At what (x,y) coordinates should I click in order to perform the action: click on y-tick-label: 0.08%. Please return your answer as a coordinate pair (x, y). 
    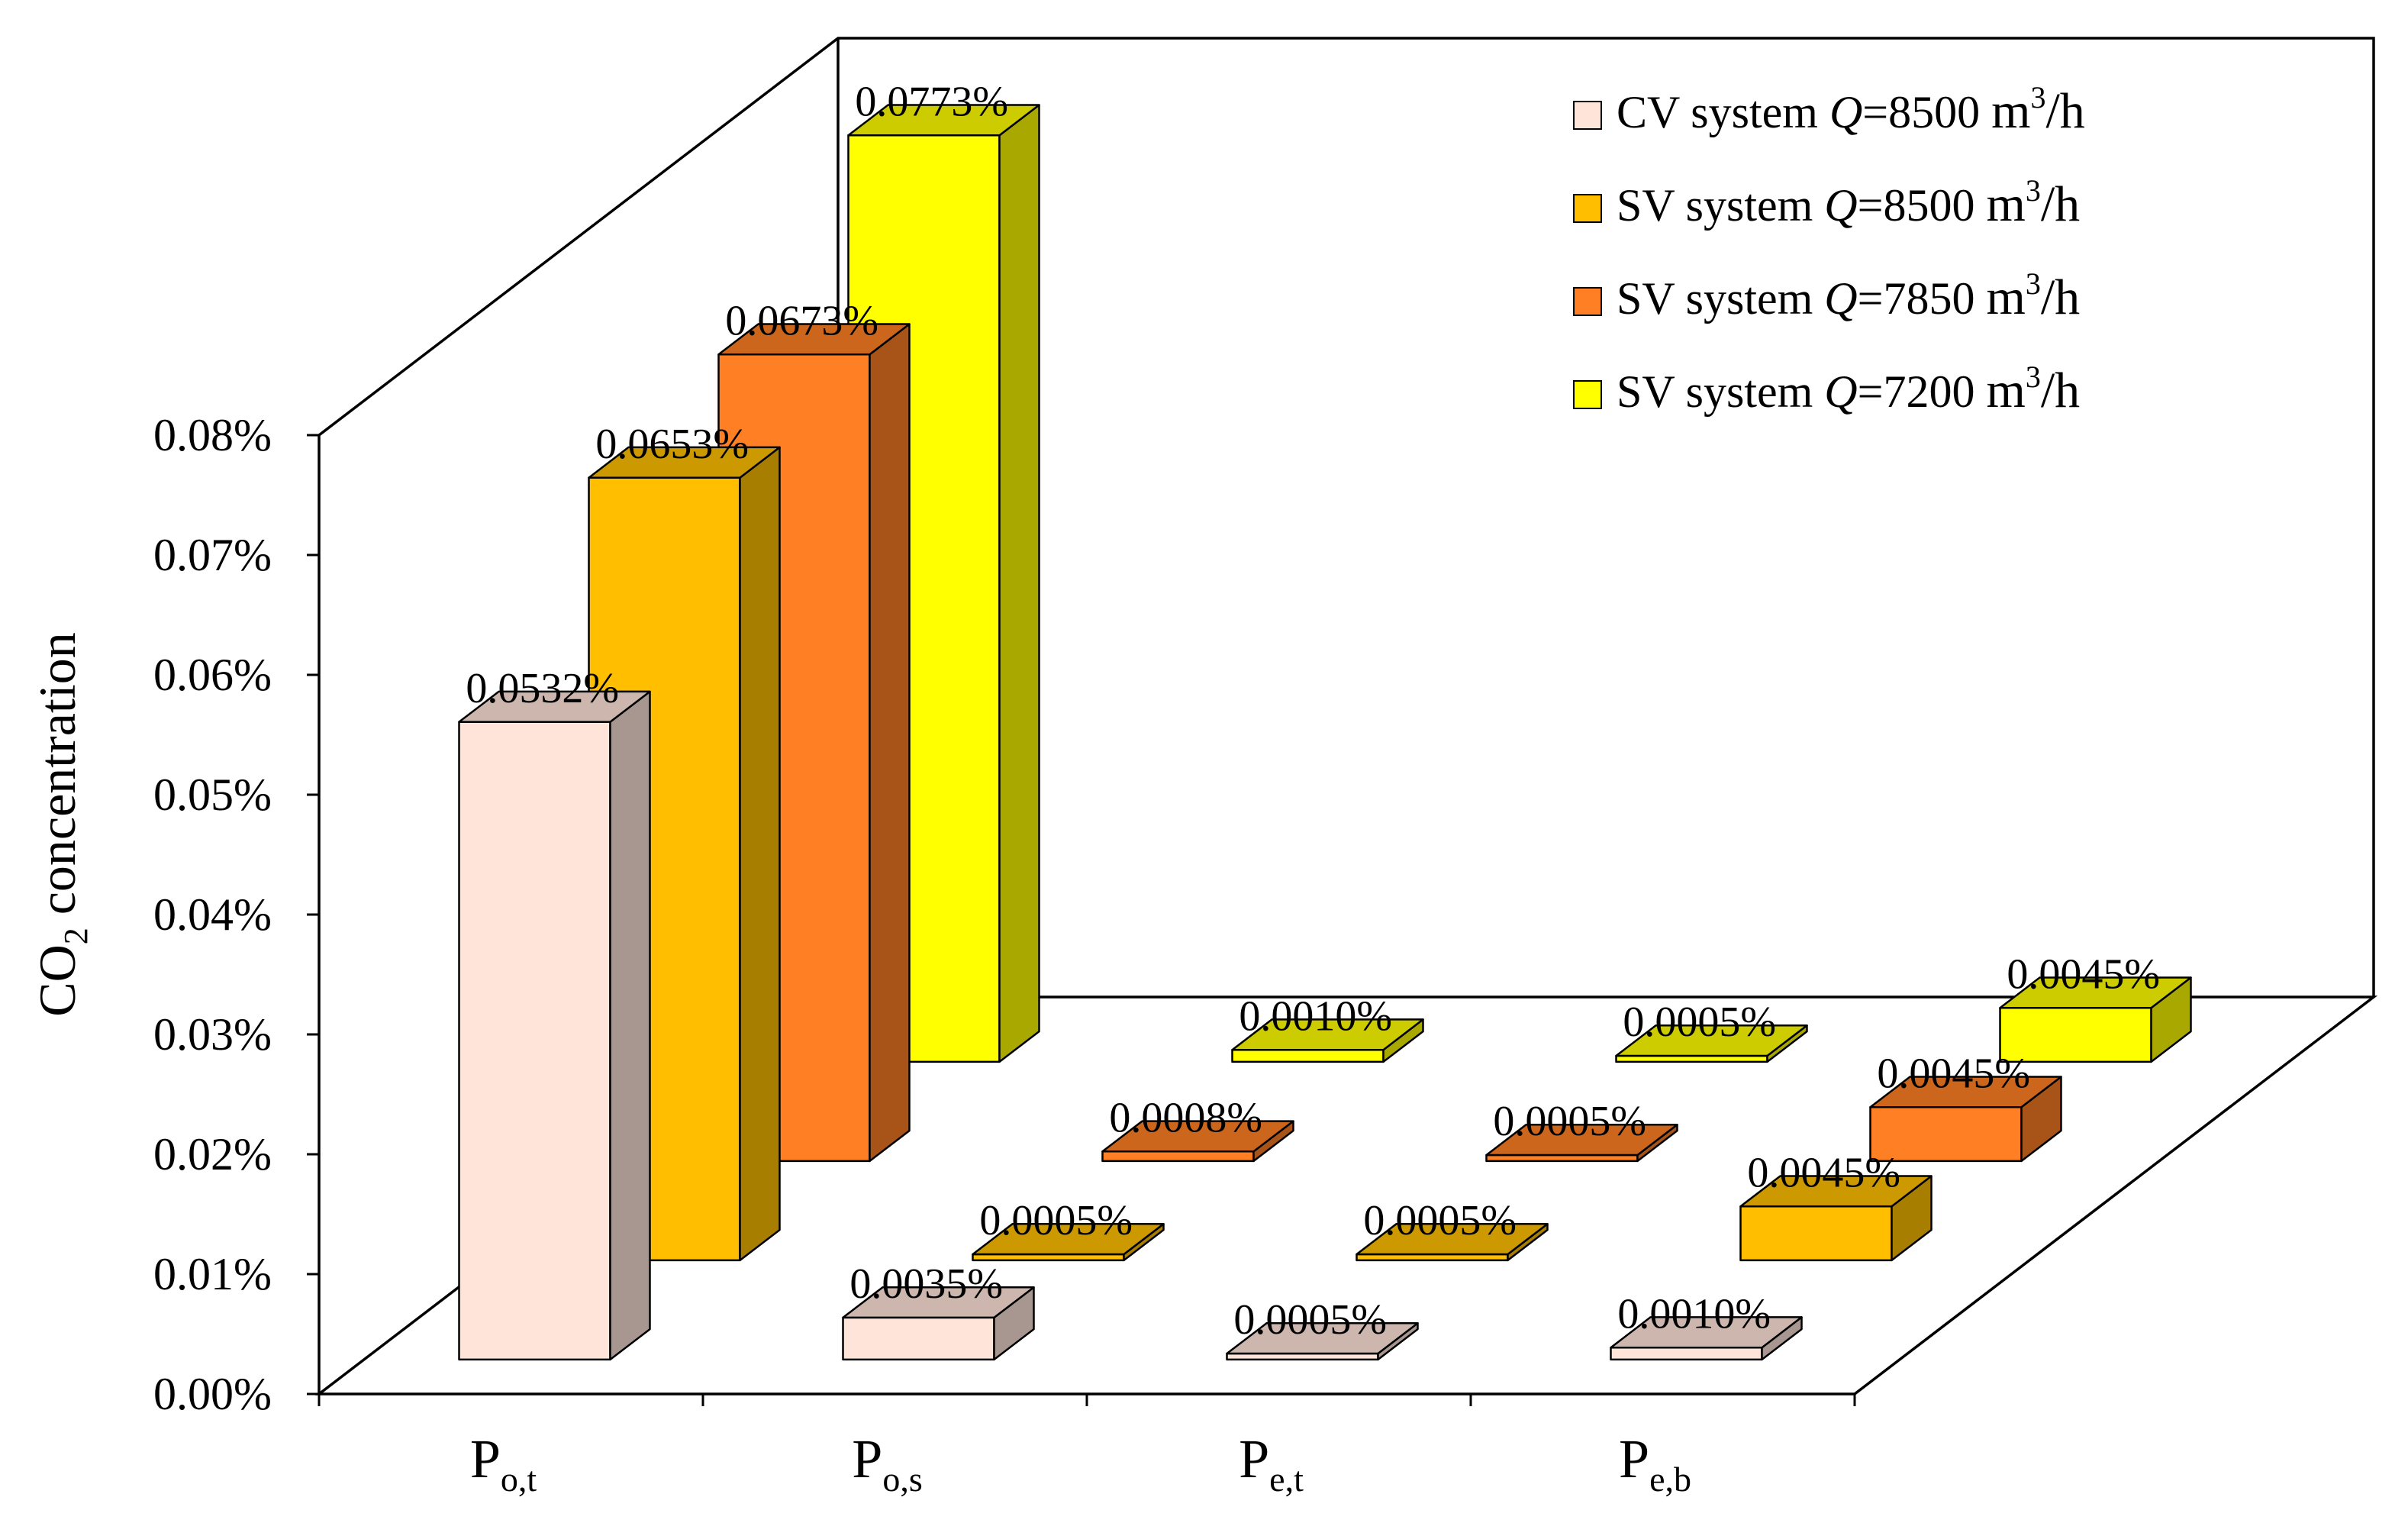
    Looking at the image, I should click on (212, 435).